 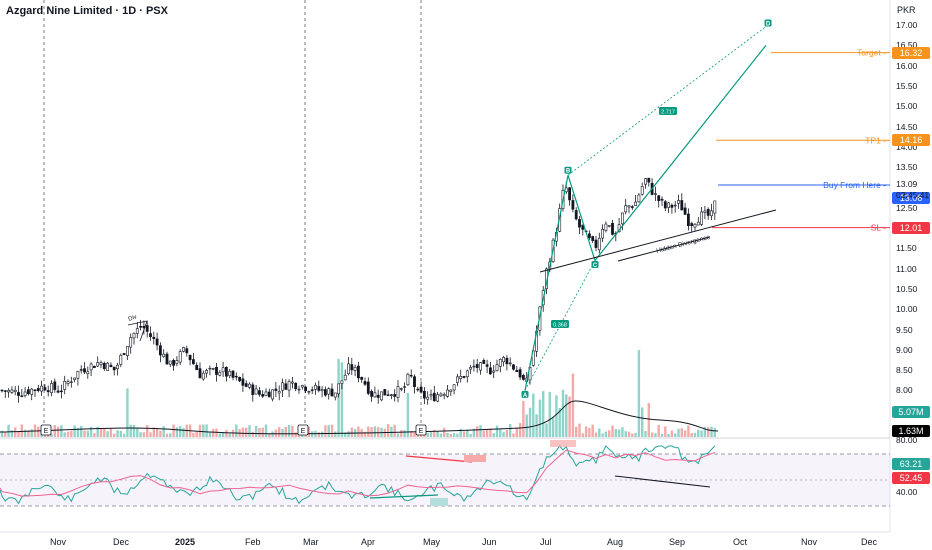 What do you see at coordinates (907, 65) in the screenshot?
I see `price-tick-label: 16.00` at bounding box center [907, 65].